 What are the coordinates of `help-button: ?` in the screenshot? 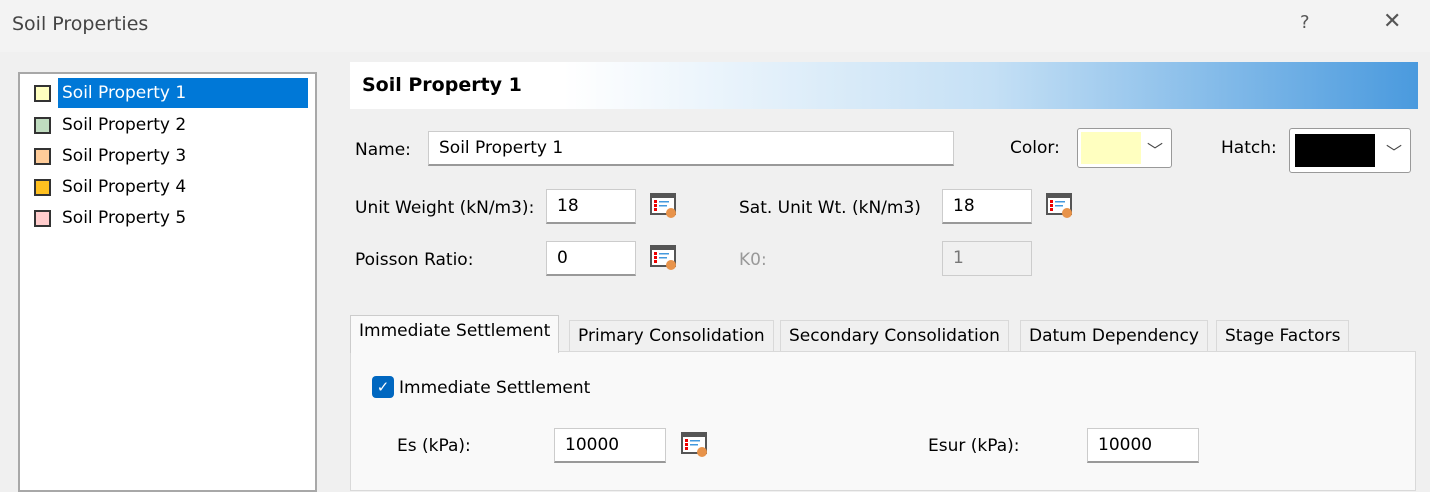 It's located at (1305, 22).